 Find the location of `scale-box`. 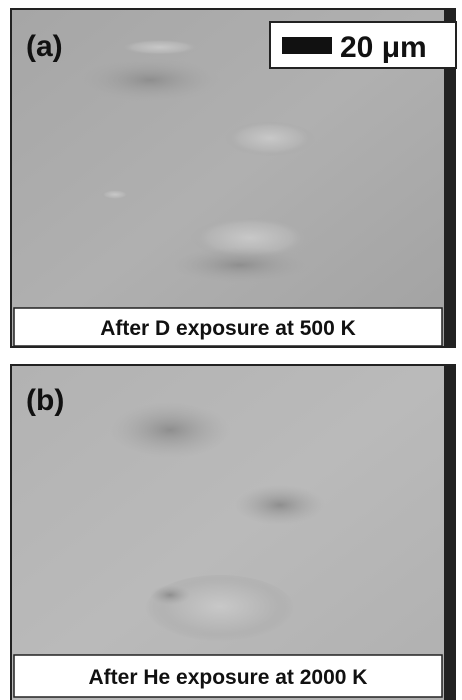

scale-box is located at coordinates (363, 45).